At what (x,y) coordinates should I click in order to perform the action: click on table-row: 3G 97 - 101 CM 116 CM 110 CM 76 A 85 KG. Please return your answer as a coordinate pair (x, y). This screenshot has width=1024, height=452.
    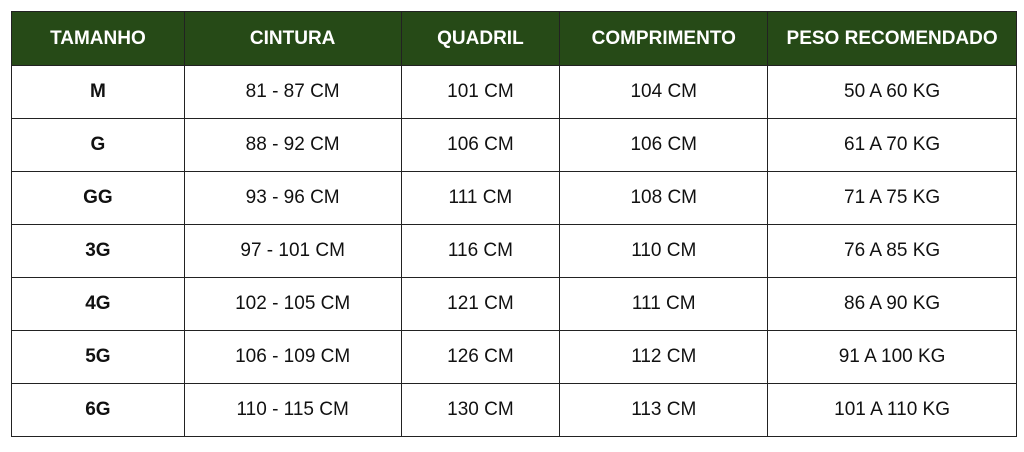
    Looking at the image, I should click on (514, 251).